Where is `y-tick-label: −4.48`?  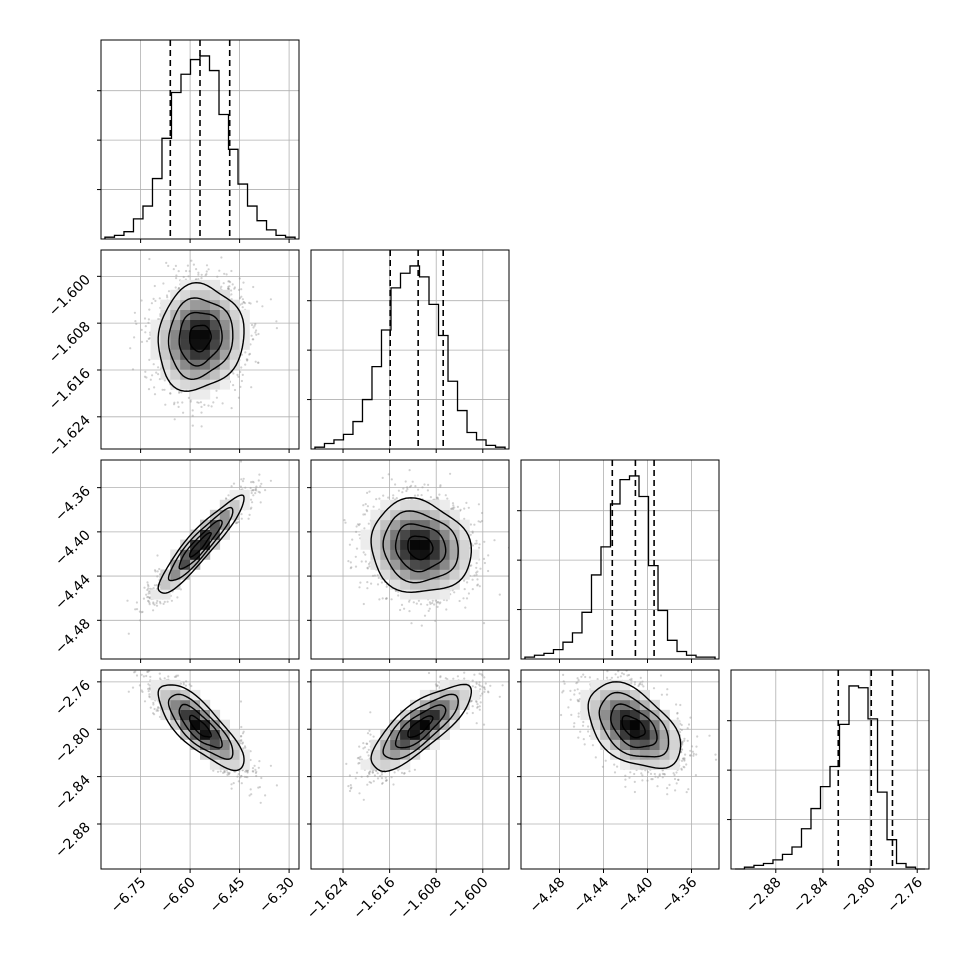 y-tick-label: −4.48 is located at coordinates (73, 637).